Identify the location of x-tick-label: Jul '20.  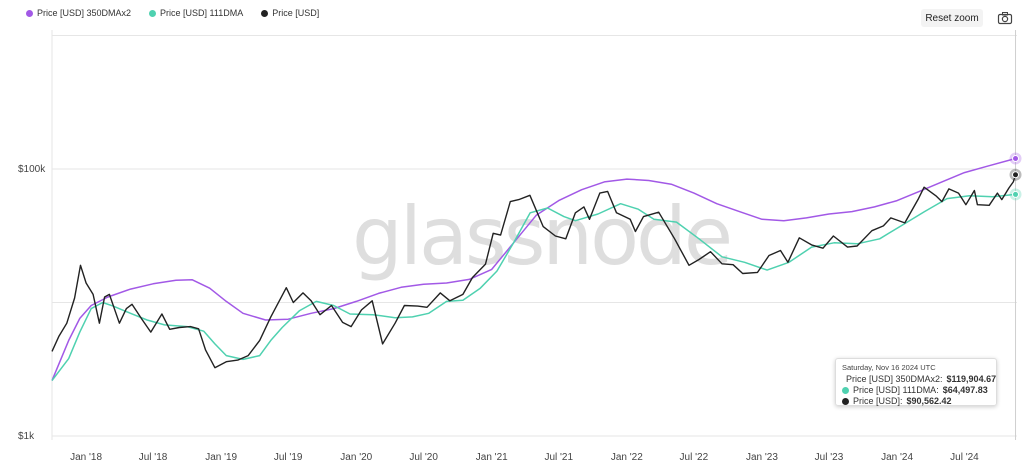
(423, 457).